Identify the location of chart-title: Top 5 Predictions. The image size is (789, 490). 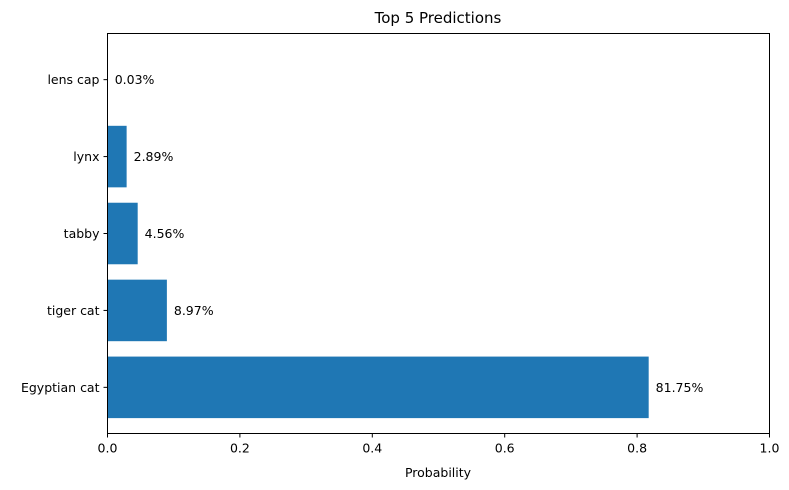
(438, 18).